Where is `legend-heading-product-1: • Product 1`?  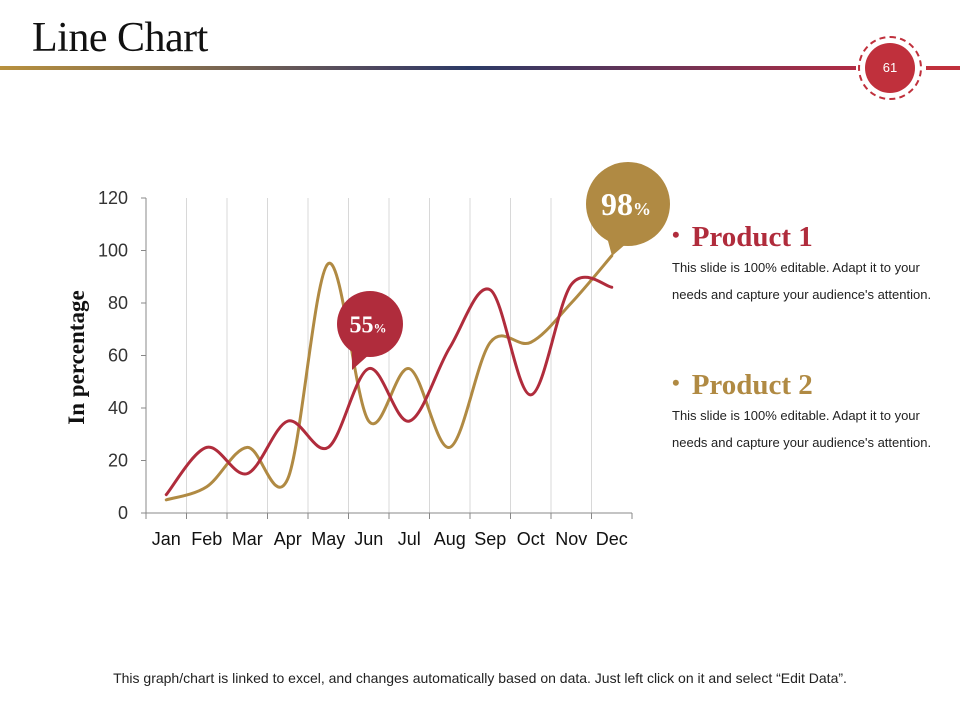
legend-heading-product-1: • Product 1 is located at coordinates (807, 236).